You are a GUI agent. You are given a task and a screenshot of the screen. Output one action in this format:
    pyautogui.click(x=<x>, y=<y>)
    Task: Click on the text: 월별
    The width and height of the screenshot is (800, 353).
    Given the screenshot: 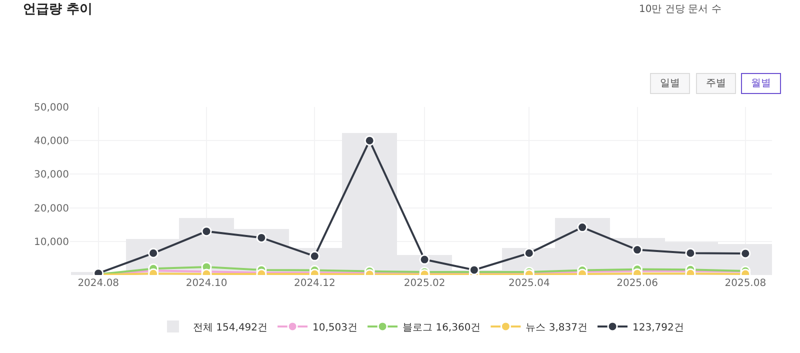 What is the action you would take?
    pyautogui.click(x=761, y=83)
    